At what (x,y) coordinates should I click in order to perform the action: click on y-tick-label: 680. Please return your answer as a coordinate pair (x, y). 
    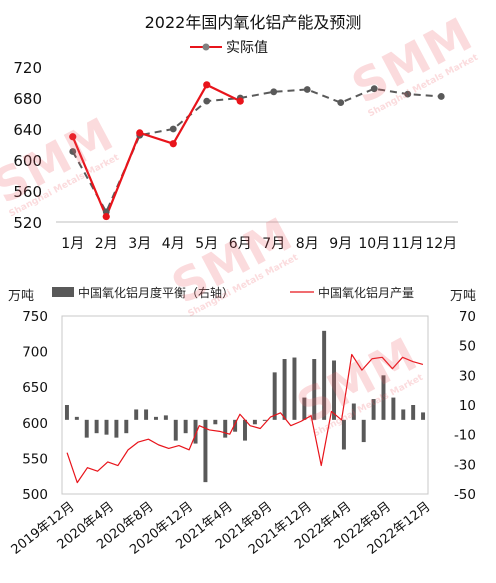
    Looking at the image, I should click on (27, 99).